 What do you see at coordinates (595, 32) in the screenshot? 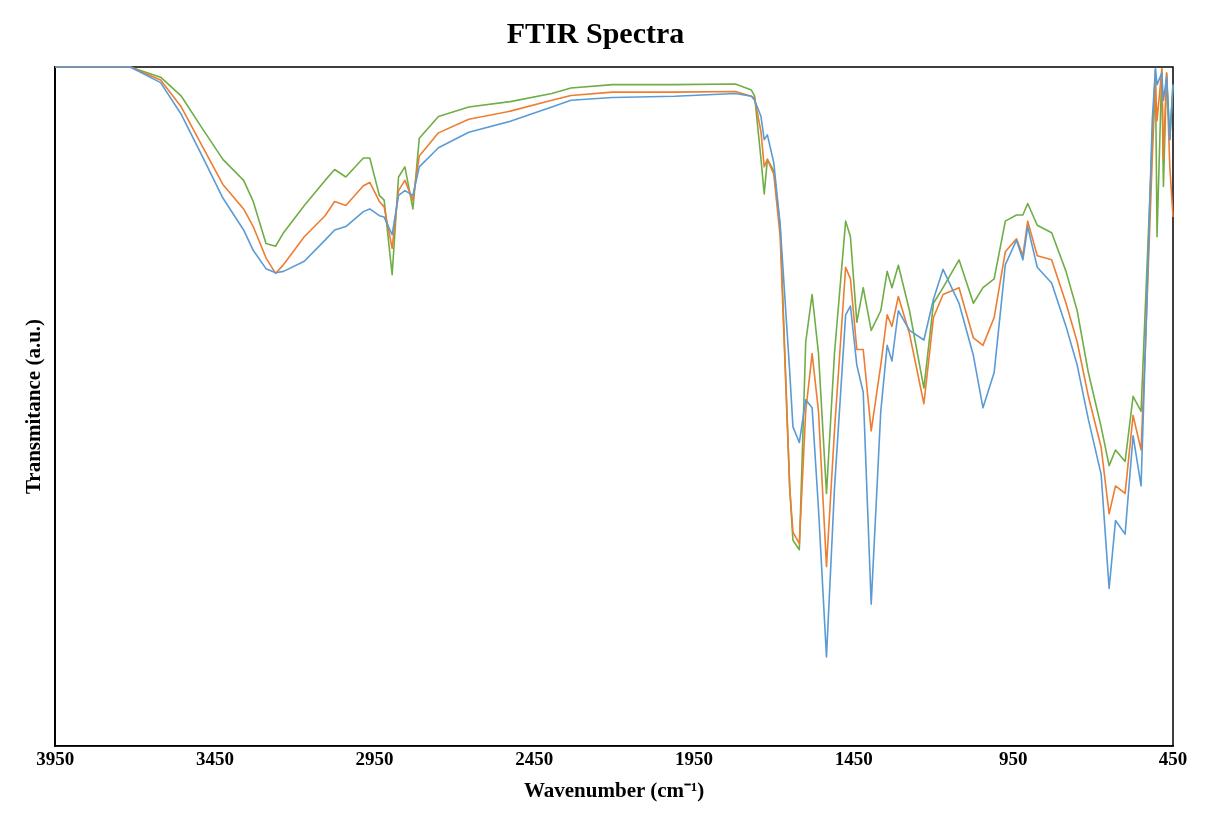
I see `chart-title: FTIR Spectra` at bounding box center [595, 32].